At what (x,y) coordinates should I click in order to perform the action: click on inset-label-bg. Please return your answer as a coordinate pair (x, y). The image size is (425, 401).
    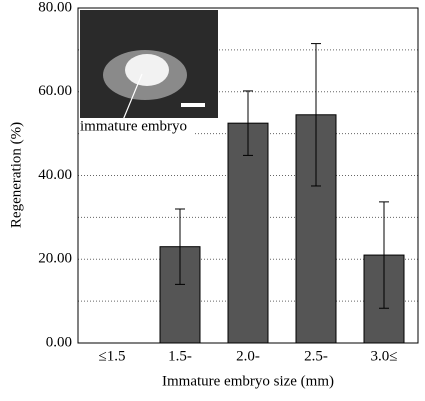
    Looking at the image, I should click on (136, 127).